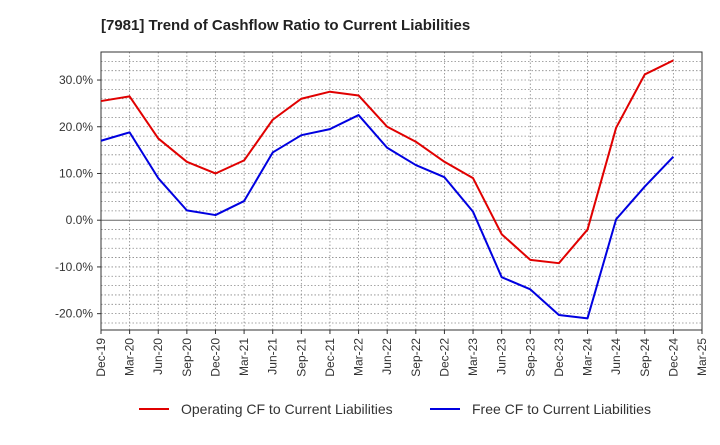 The height and width of the screenshot is (445, 720). What do you see at coordinates (158, 356) in the screenshot?
I see `x-tick-label: Jun-20` at bounding box center [158, 356].